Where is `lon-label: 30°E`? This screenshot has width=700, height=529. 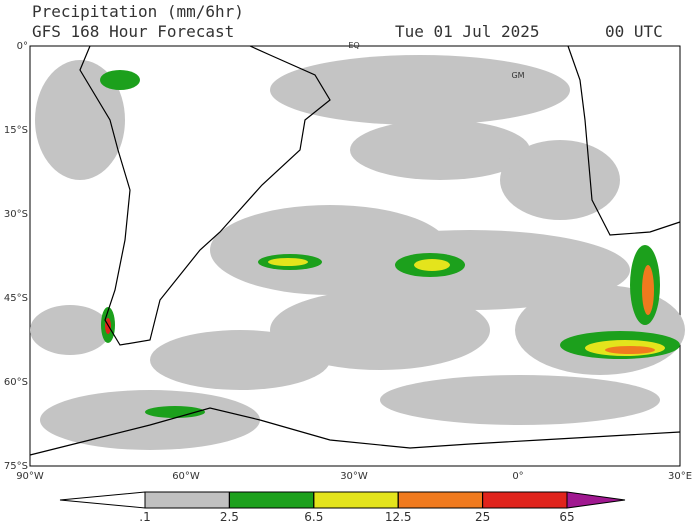
lon-label: 30°E is located at coordinates (680, 476).